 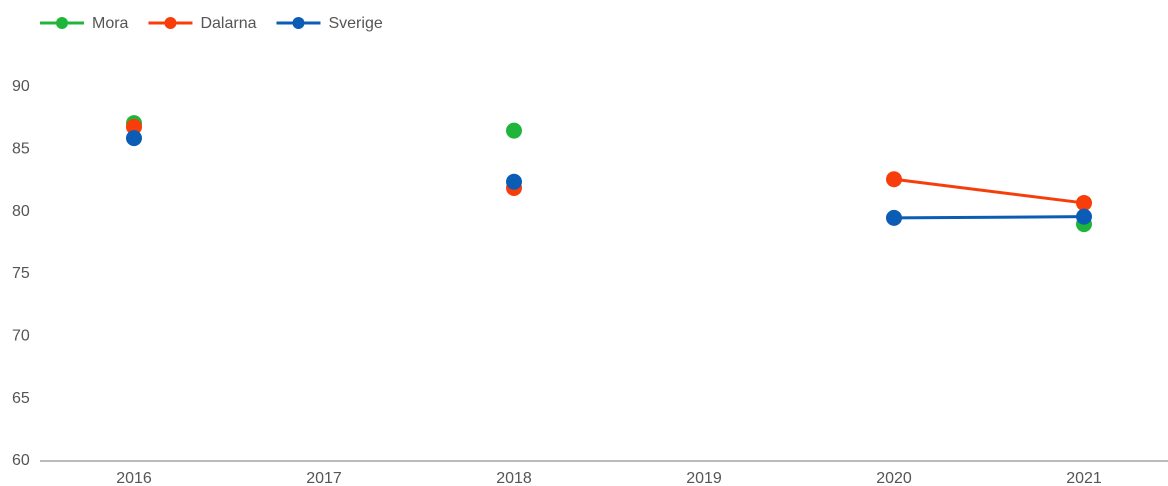 I want to click on x-tick-label: 2021, so click(x=1084, y=478).